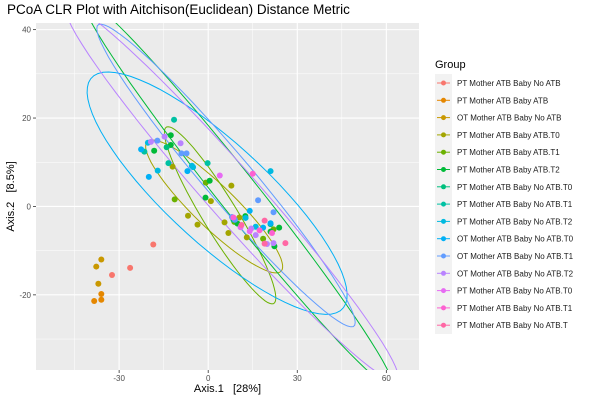  Describe the element at coordinates (26, 30) in the screenshot. I see `y-tick-label: 40` at that location.